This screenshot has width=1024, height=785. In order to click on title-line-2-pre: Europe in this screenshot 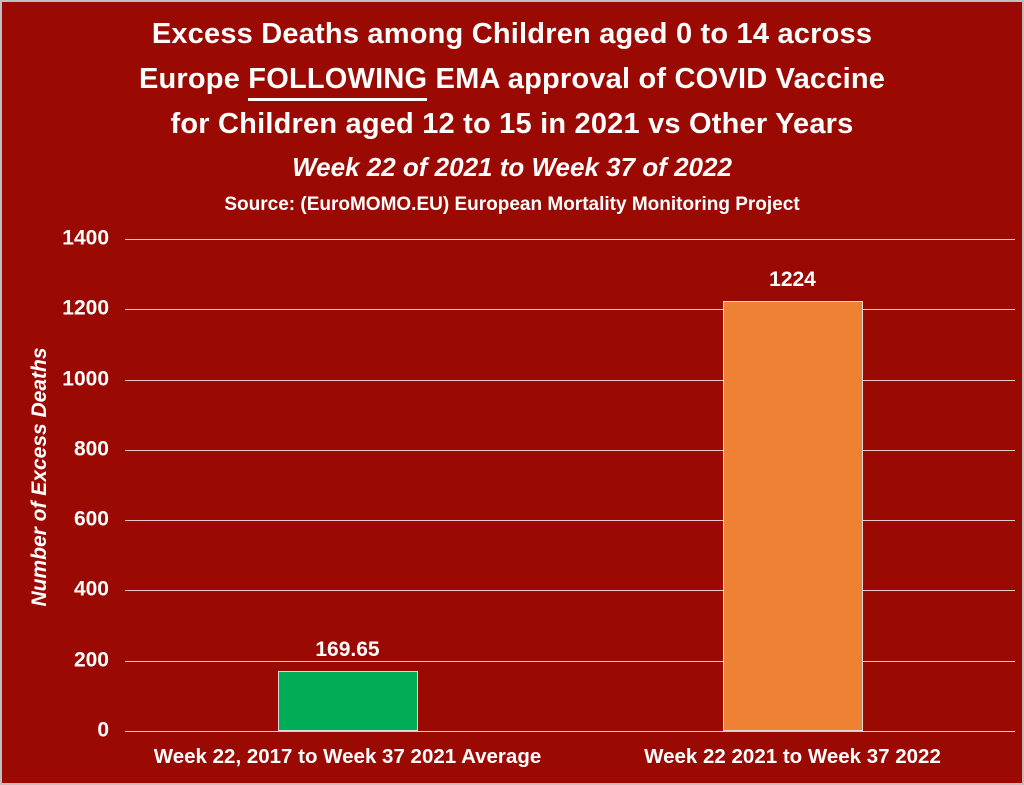, I will do `click(193, 79)`.